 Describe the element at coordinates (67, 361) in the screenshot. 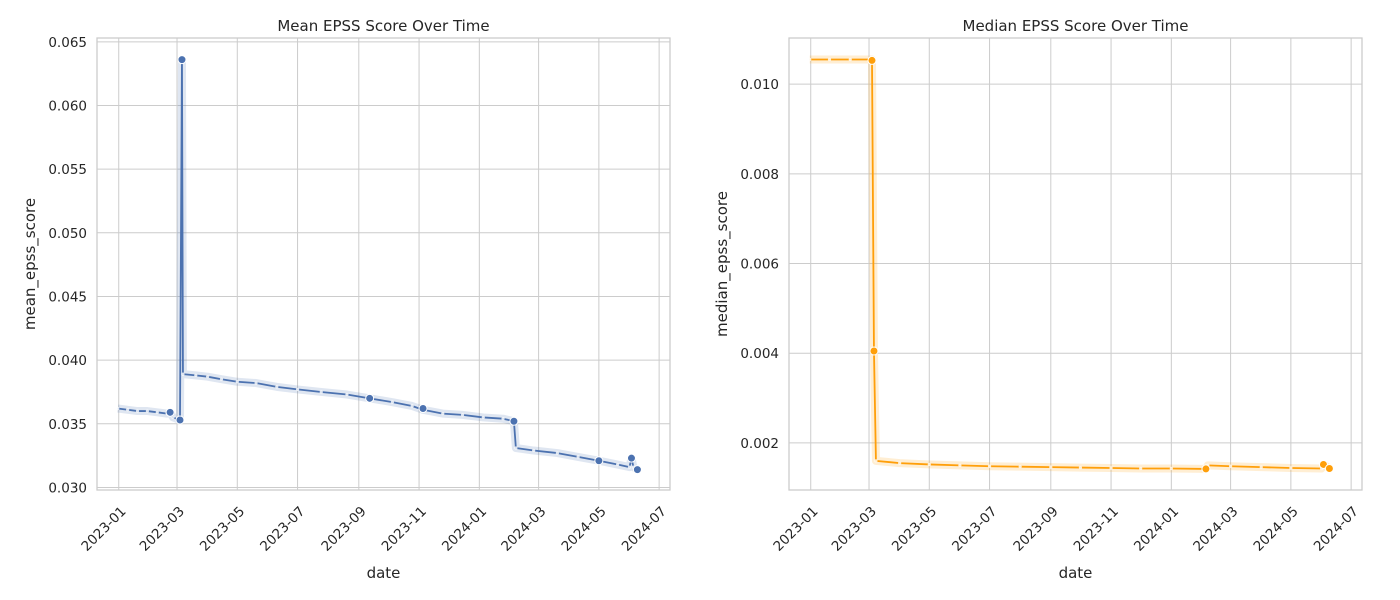

I see `y-tick-label: 0.040` at that location.